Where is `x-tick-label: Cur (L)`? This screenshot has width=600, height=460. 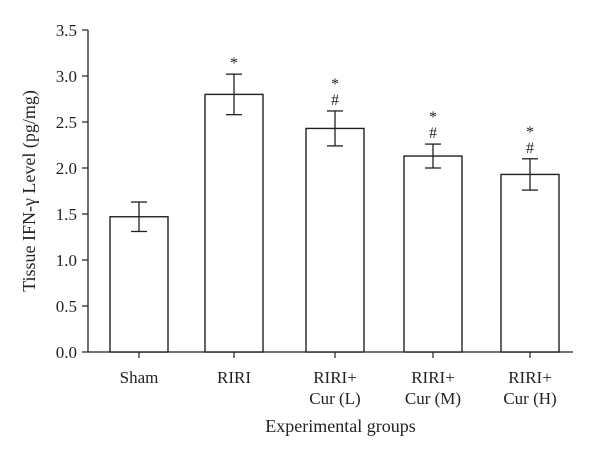
x-tick-label: Cur (L) is located at coordinates (334, 398).